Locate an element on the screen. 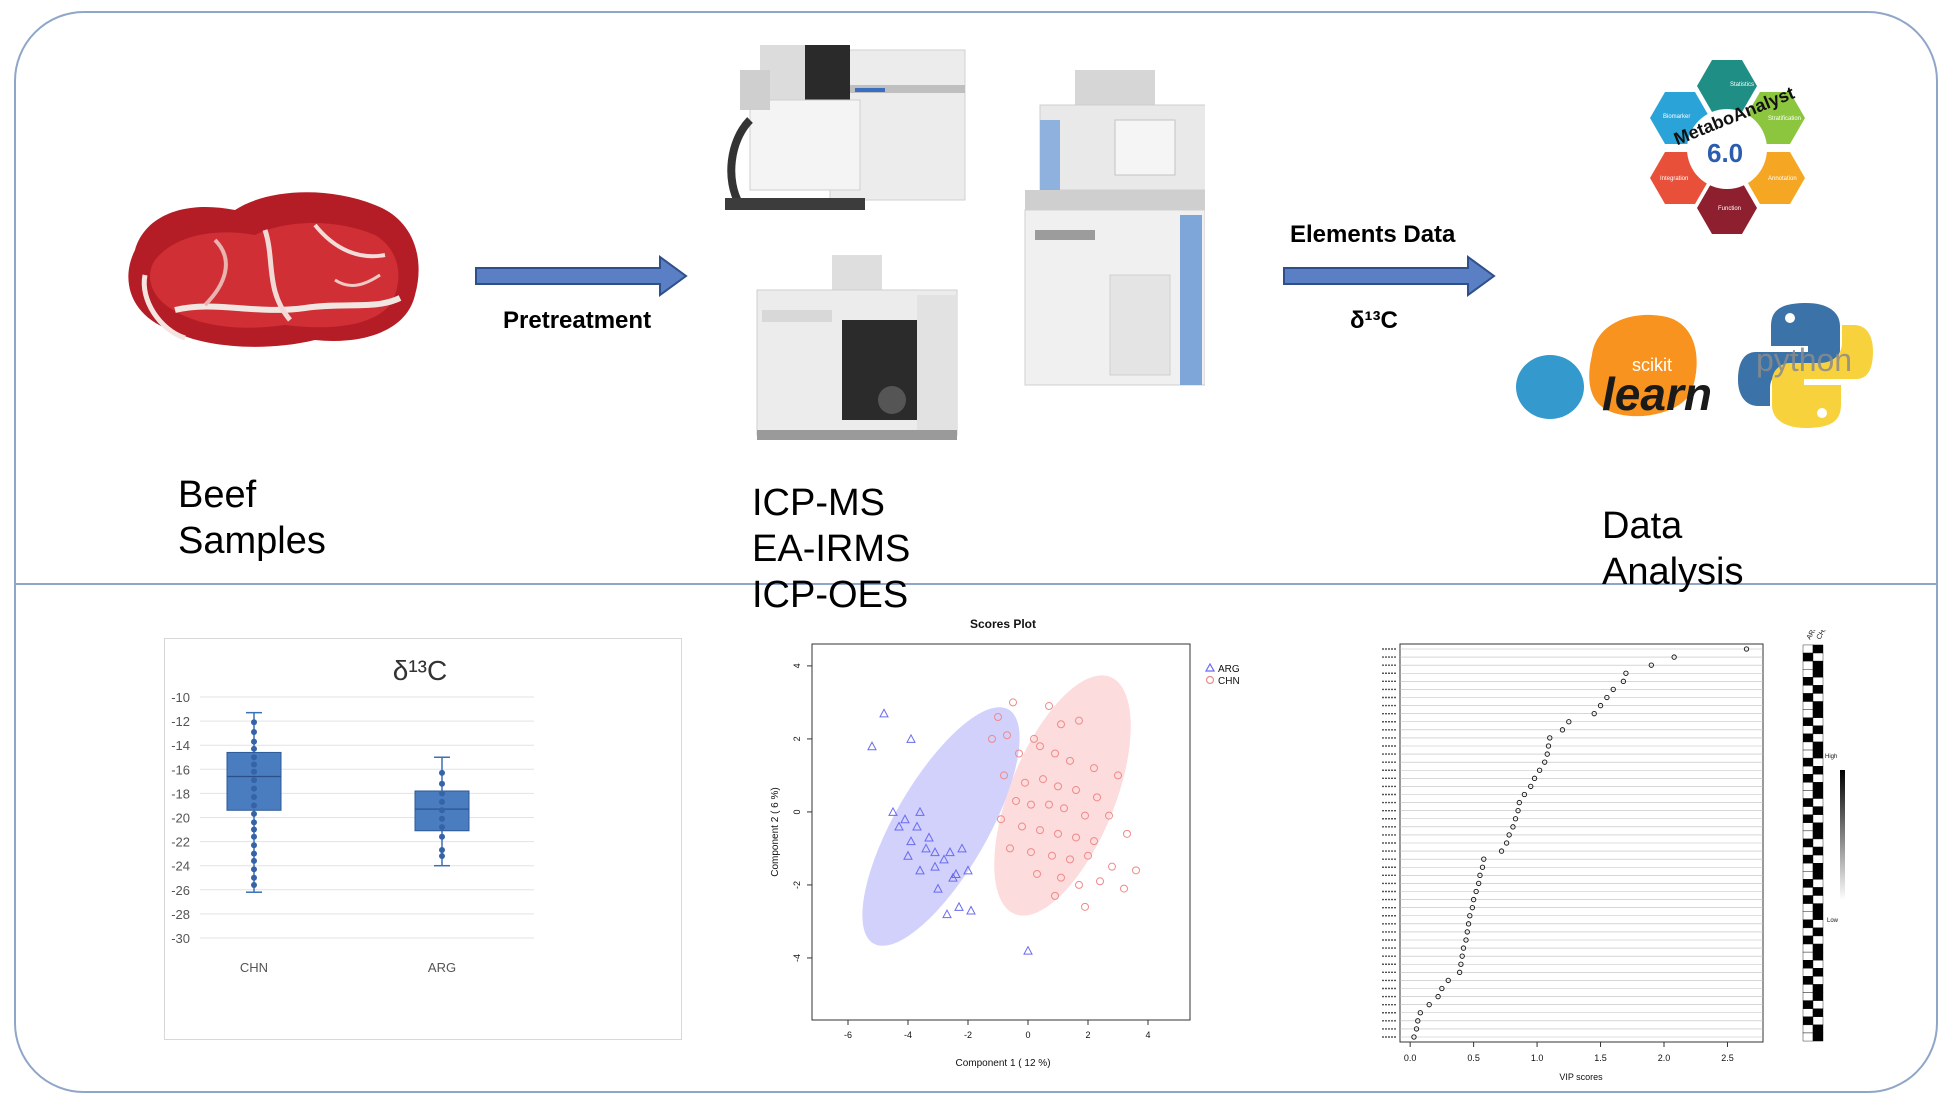  python-word: python is located at coordinates (1804, 360).